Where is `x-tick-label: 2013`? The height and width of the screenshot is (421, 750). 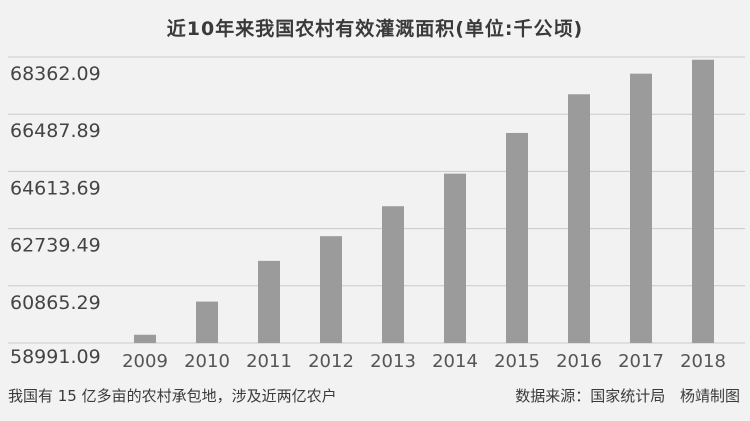 x-tick-label: 2013 is located at coordinates (393, 361).